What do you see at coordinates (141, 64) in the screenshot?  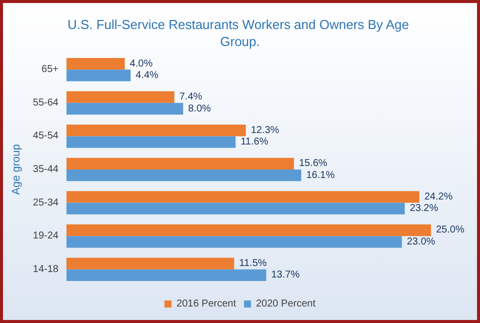 I see `data-label: 4.0%` at bounding box center [141, 64].